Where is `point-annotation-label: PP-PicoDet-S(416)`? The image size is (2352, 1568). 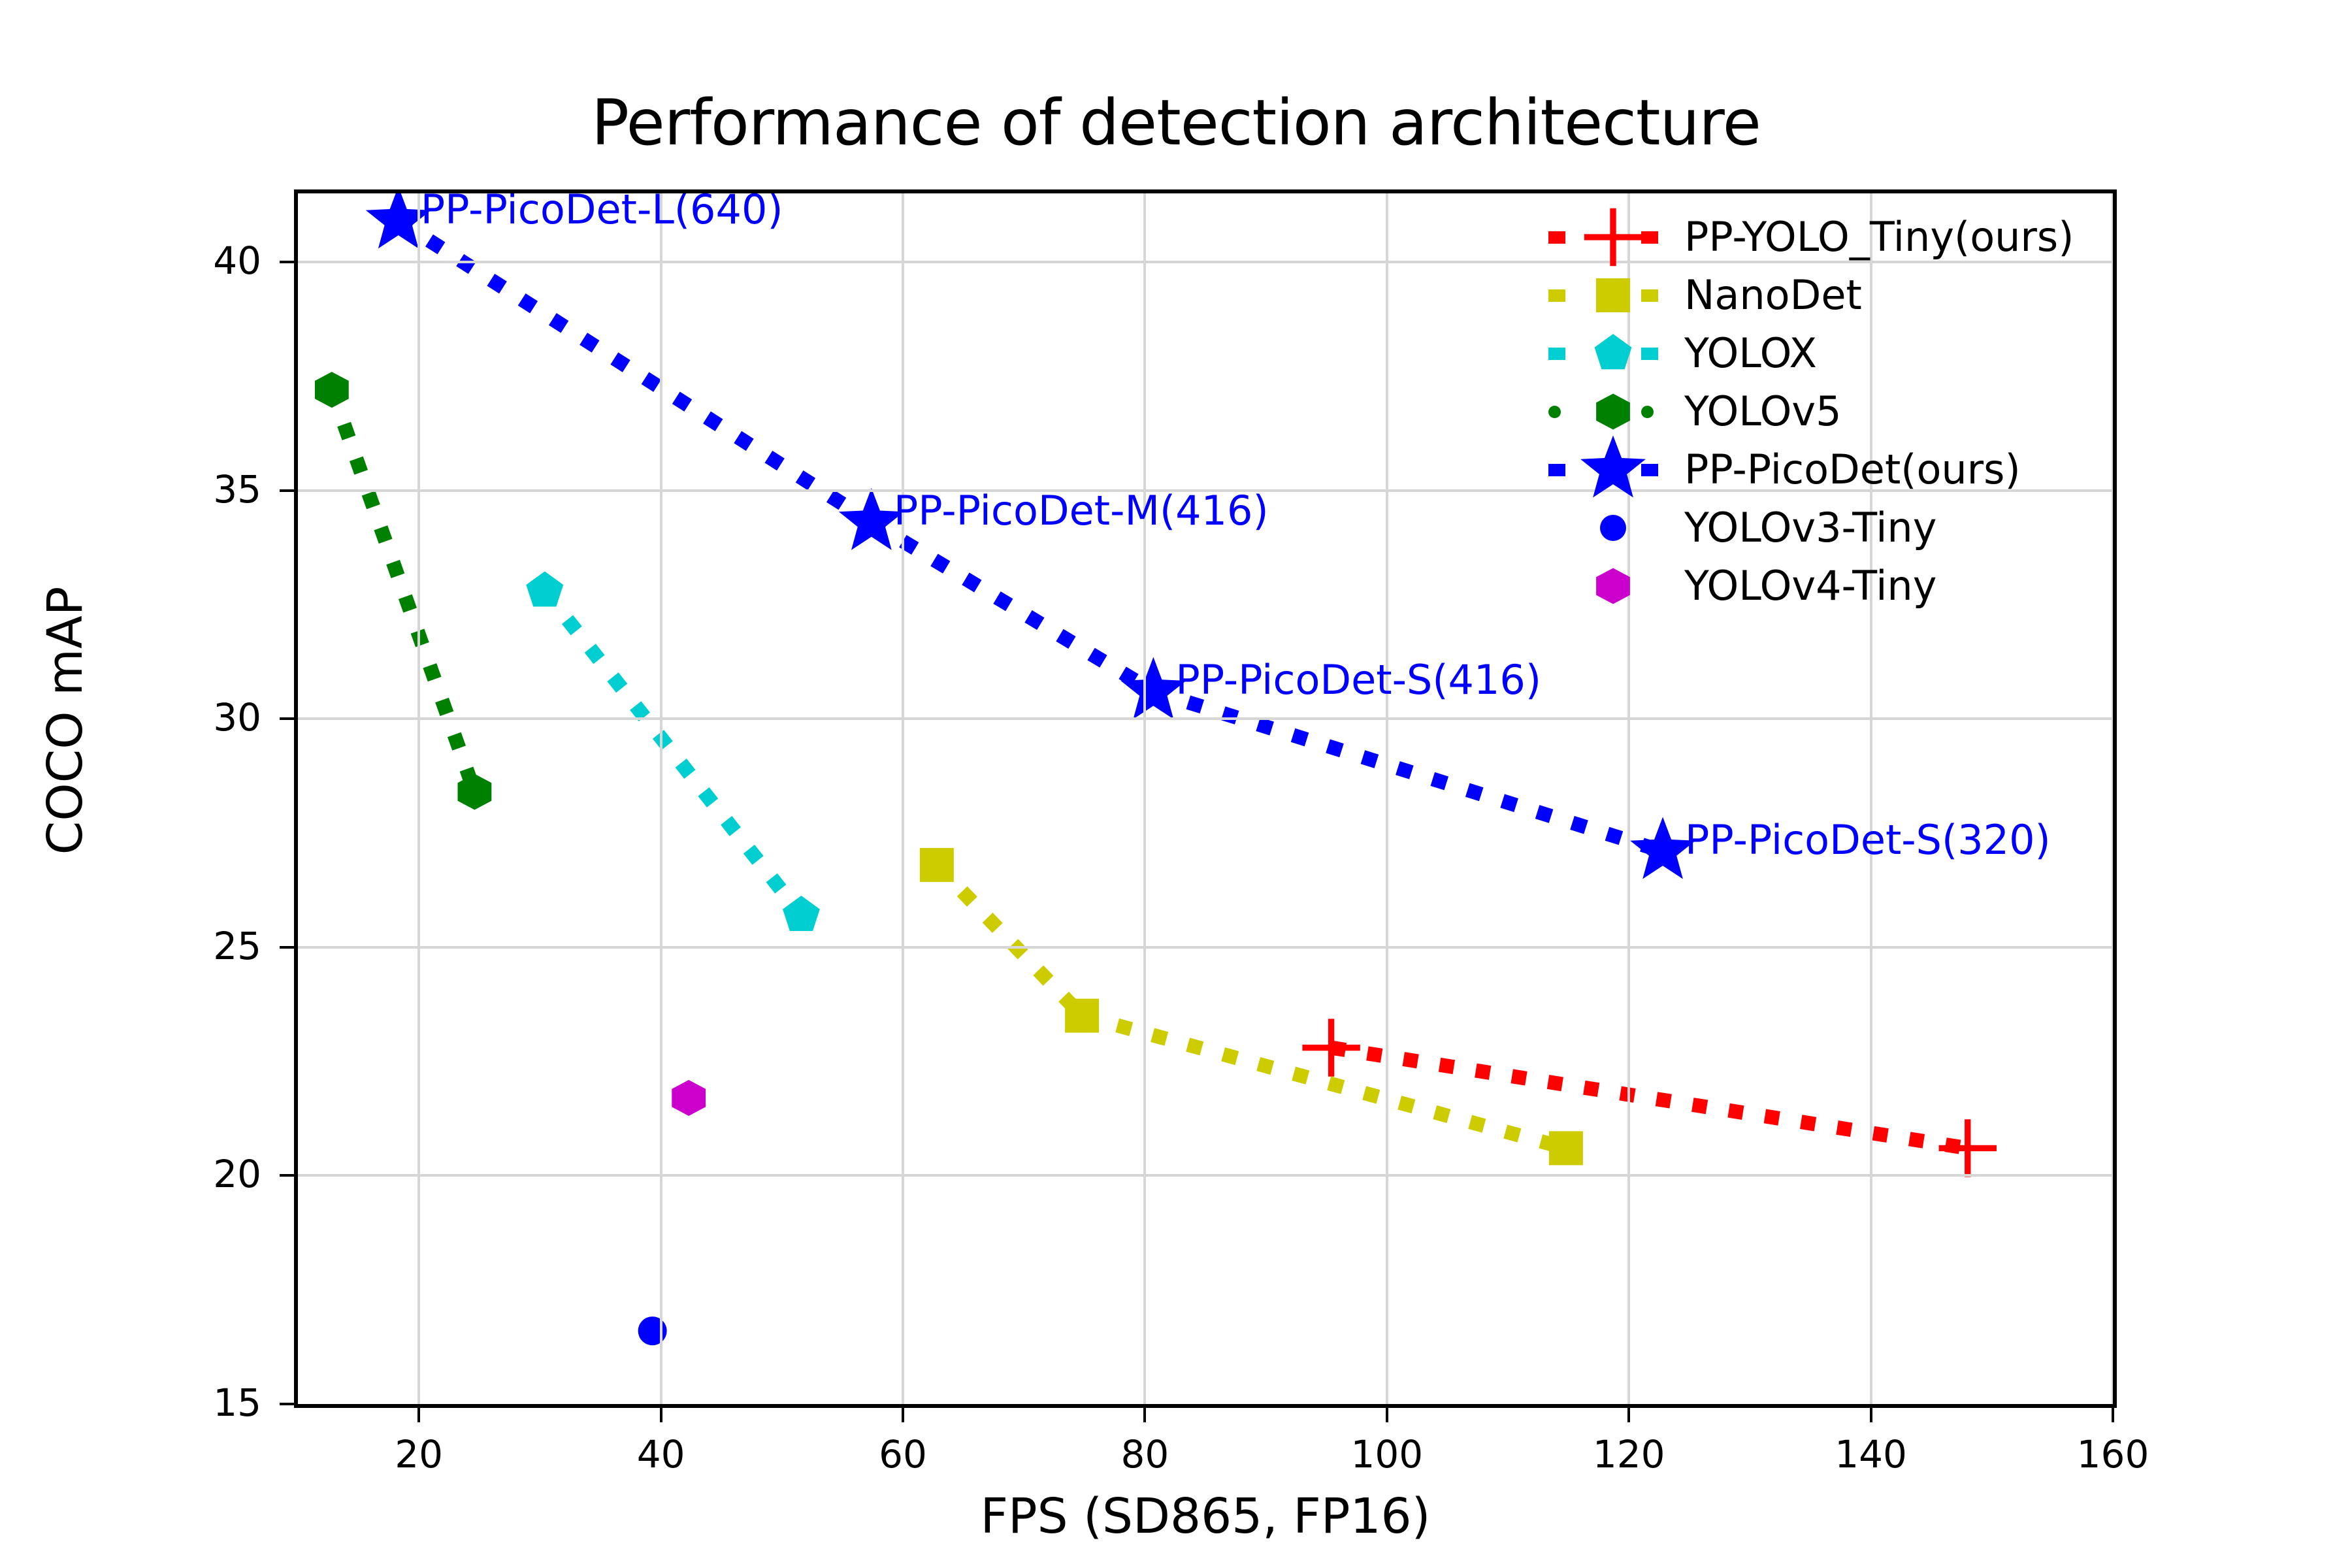 point-annotation-label: PP-PicoDet-S(416) is located at coordinates (1358, 680).